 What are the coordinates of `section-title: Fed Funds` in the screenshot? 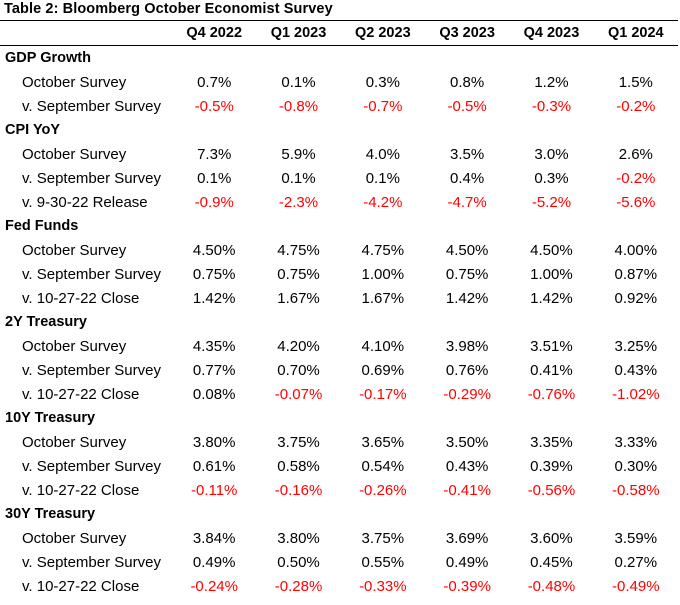 It's located at (42, 226).